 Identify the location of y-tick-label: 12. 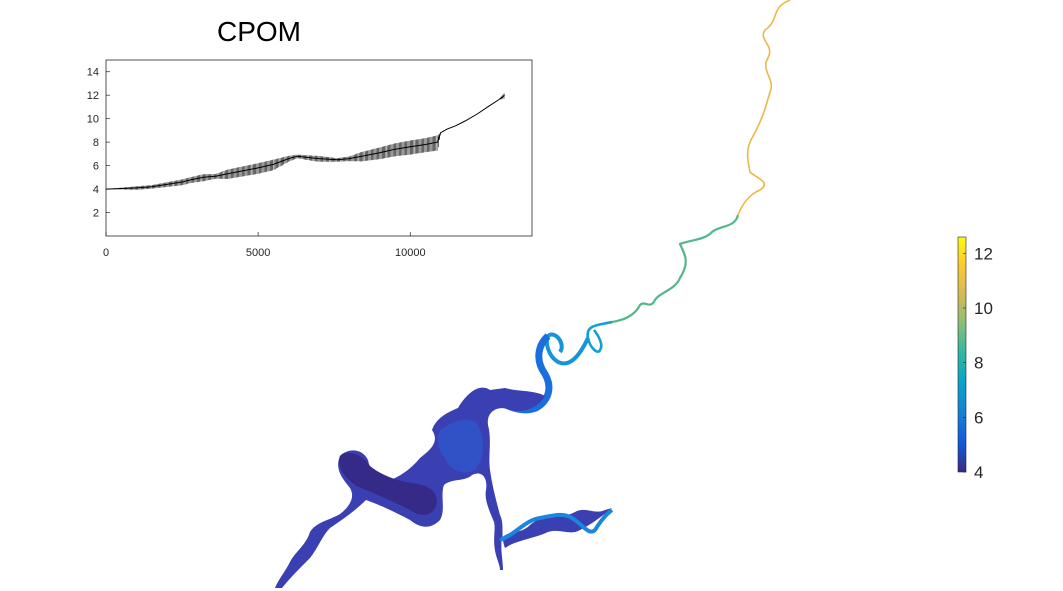
(93, 96).